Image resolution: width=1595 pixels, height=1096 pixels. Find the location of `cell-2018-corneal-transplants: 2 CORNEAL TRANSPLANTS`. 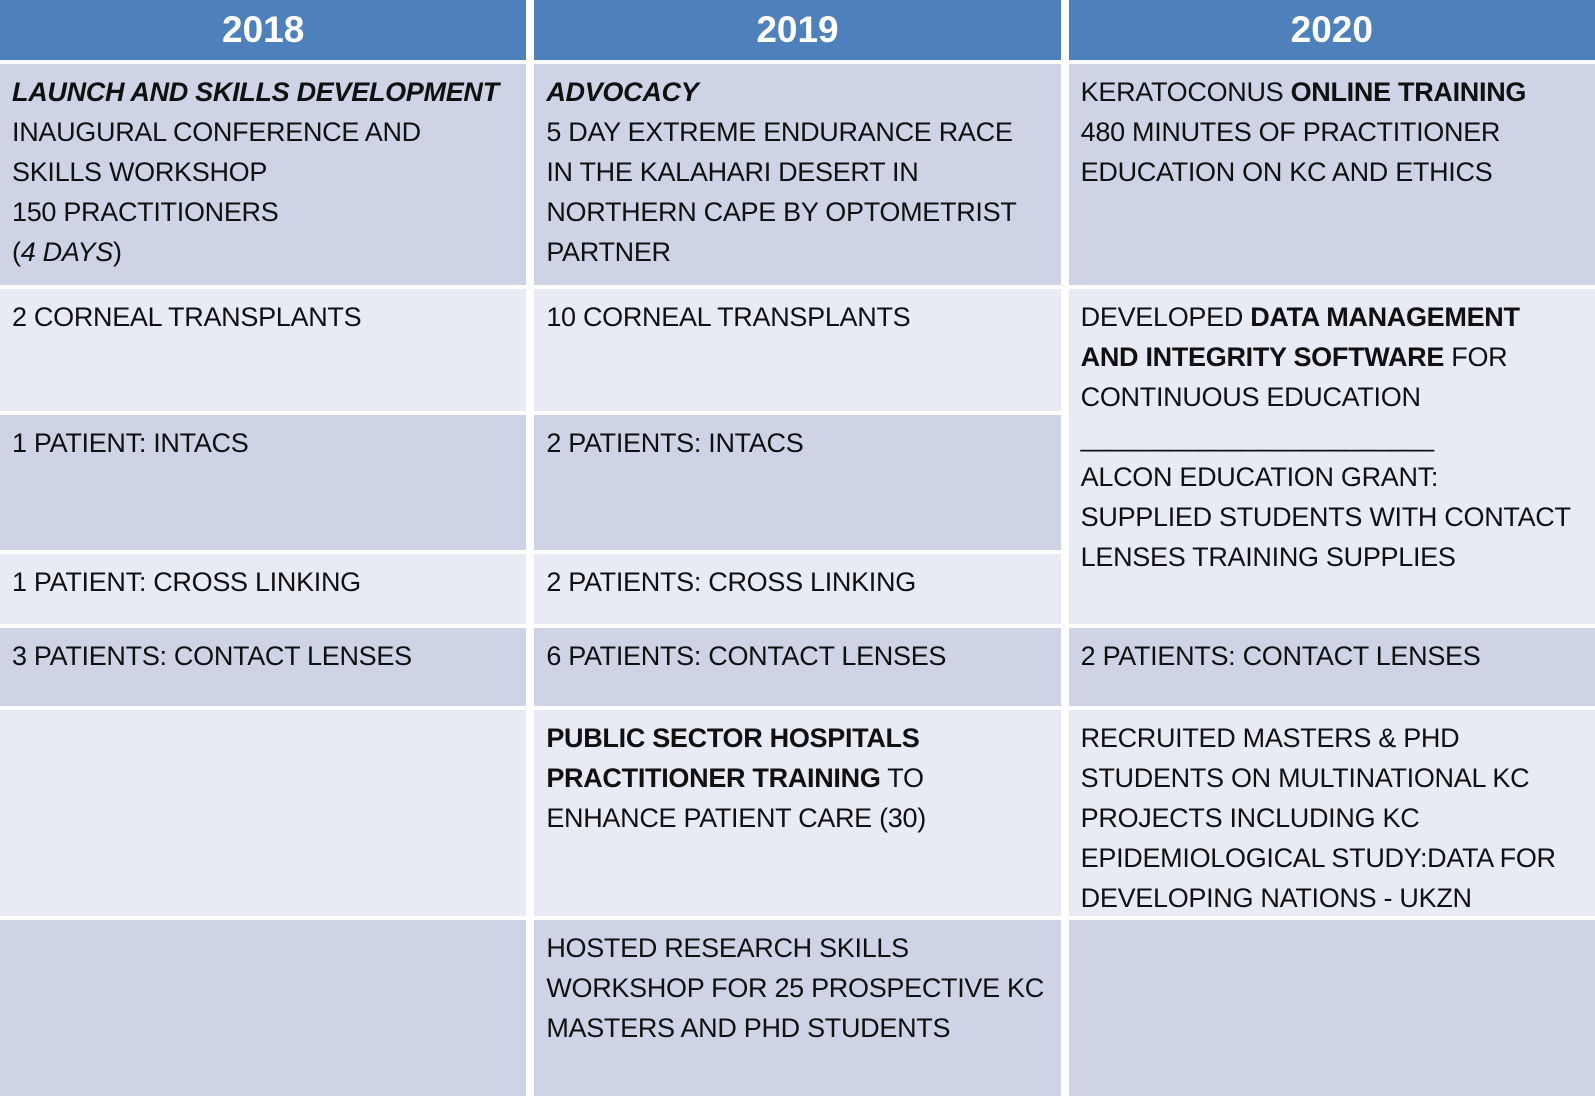

cell-2018-corneal-transplants: 2 CORNEAL TRANSPLANTS is located at coordinates (263, 350).